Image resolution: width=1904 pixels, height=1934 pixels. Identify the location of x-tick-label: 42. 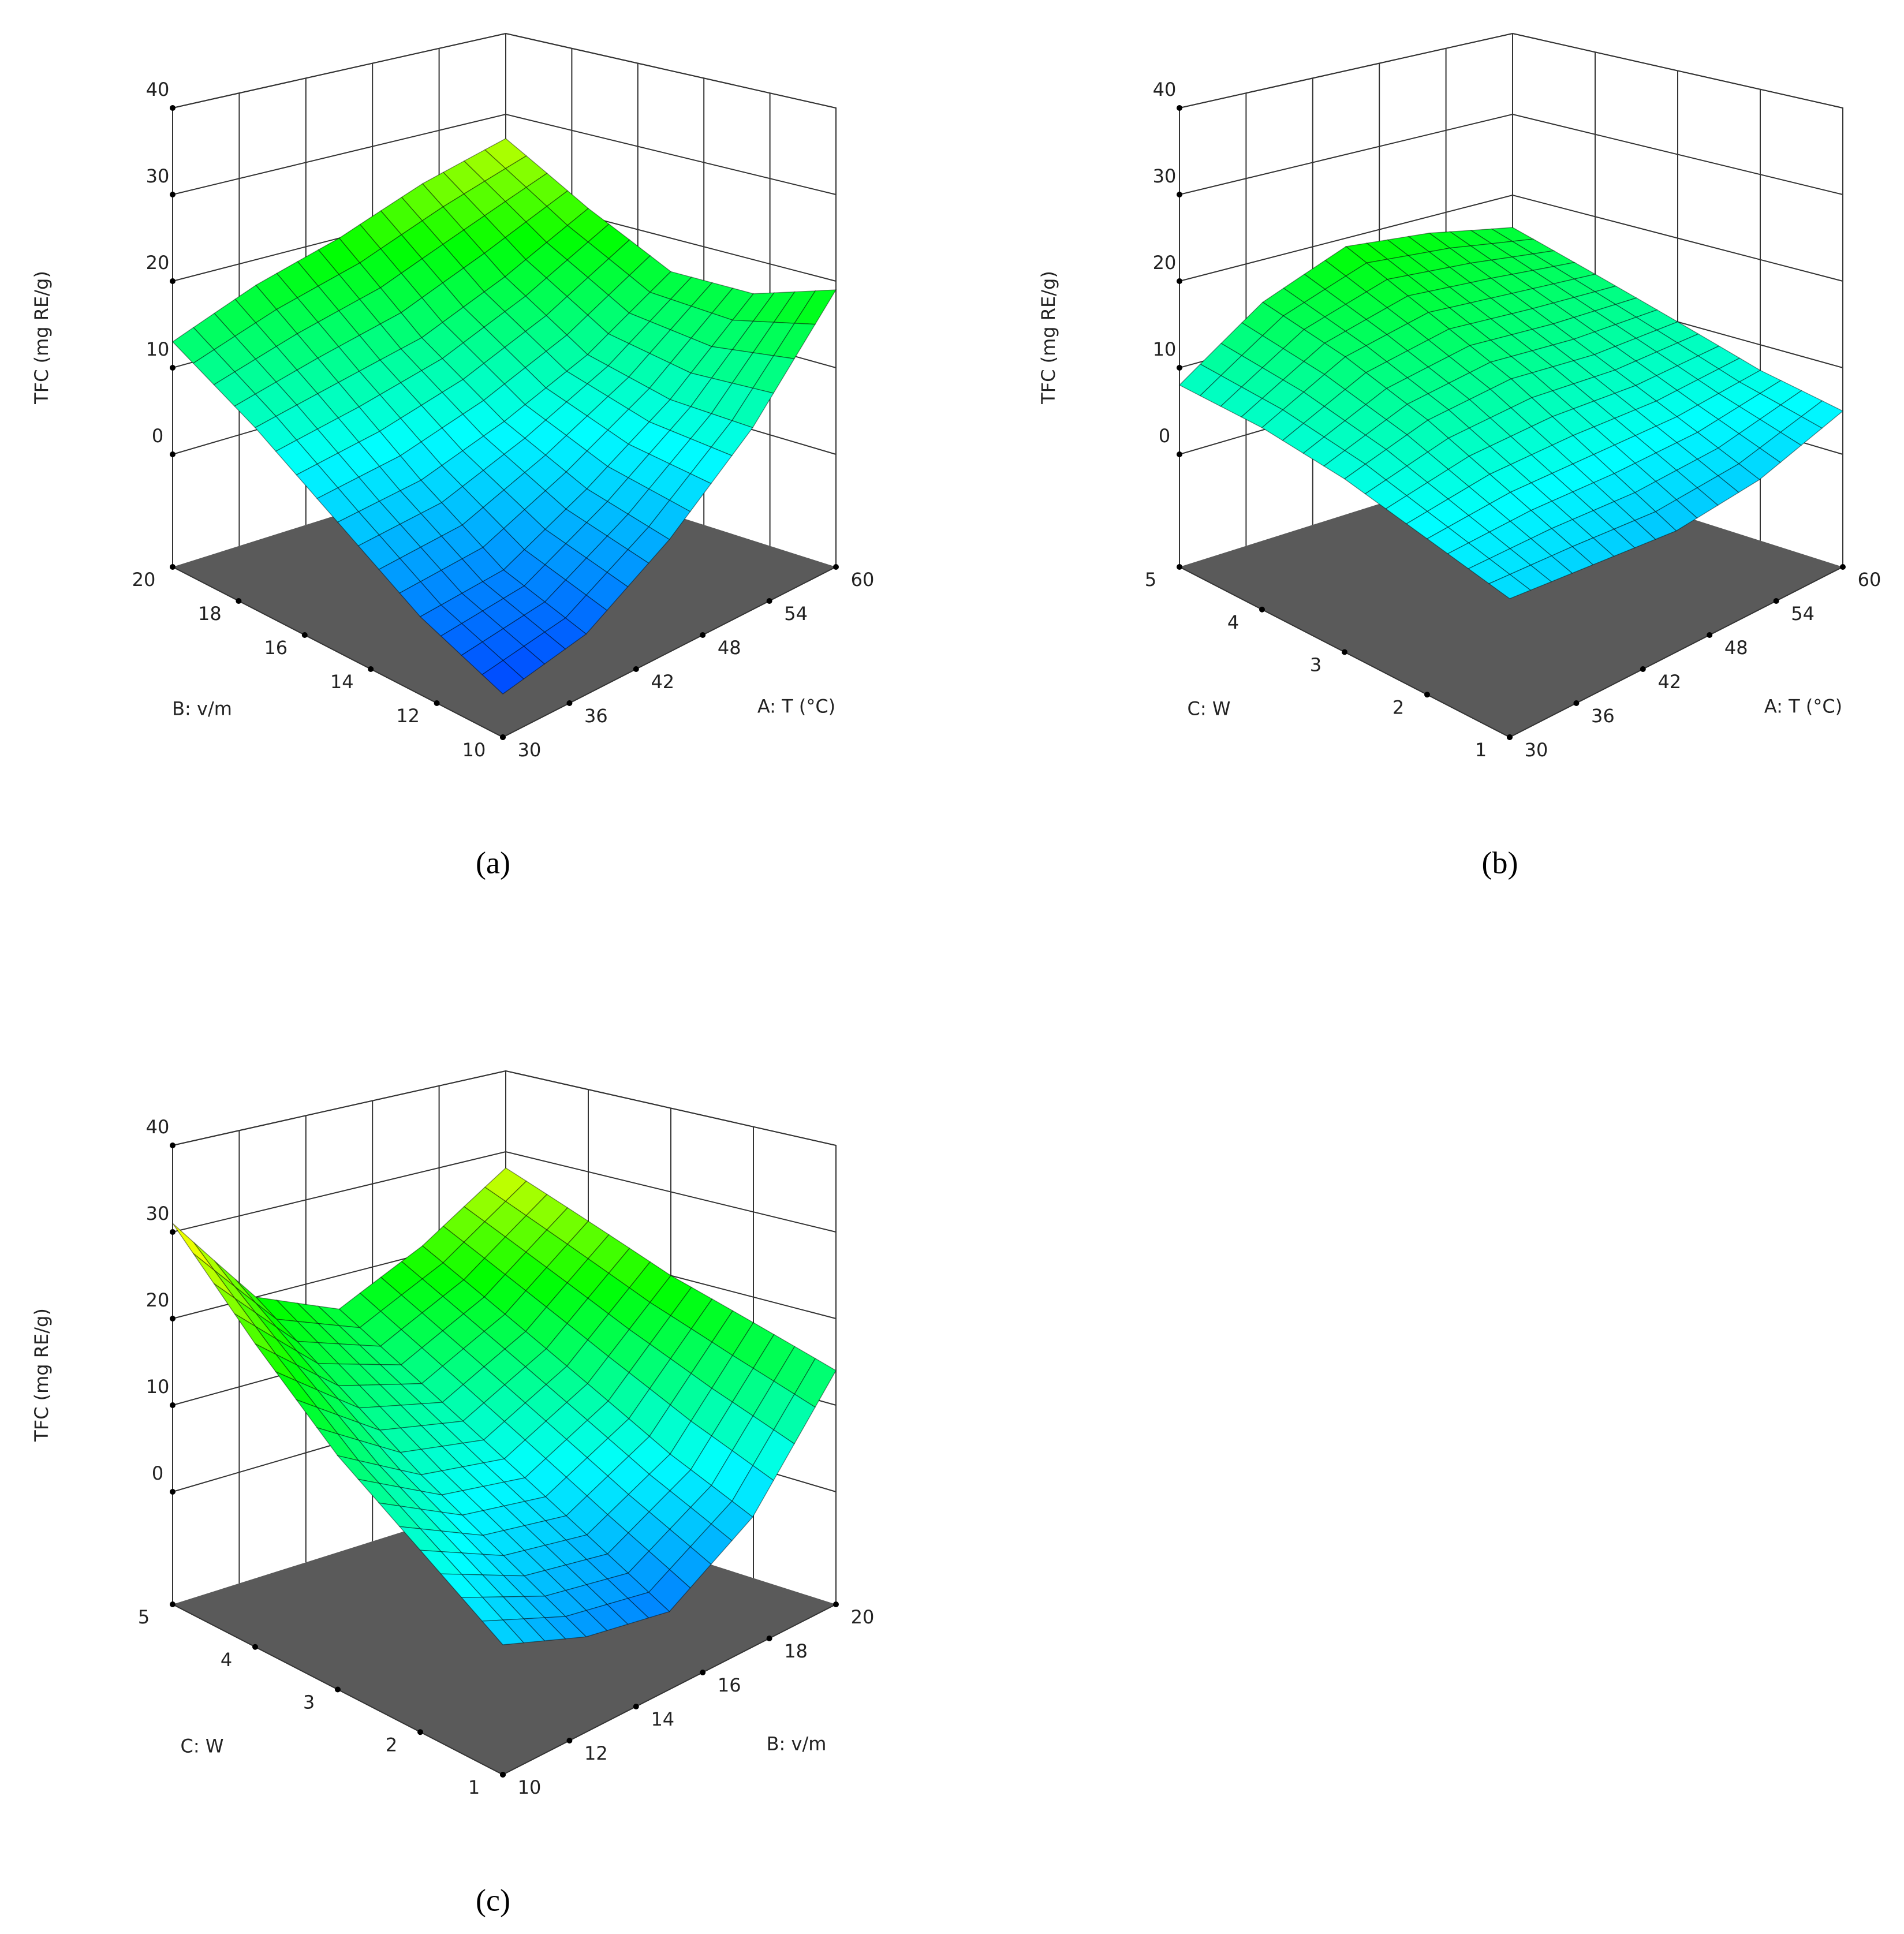
(662, 682).